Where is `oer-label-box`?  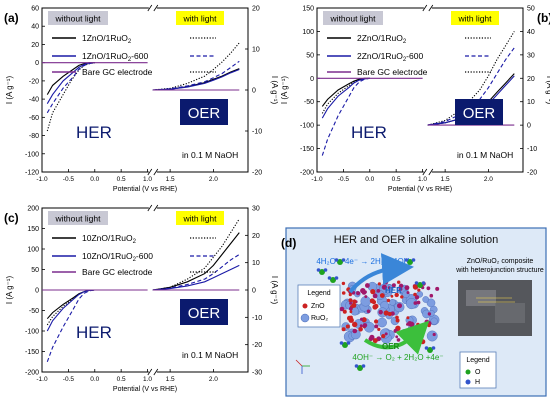
oer-label-box is located at coordinates (479, 112).